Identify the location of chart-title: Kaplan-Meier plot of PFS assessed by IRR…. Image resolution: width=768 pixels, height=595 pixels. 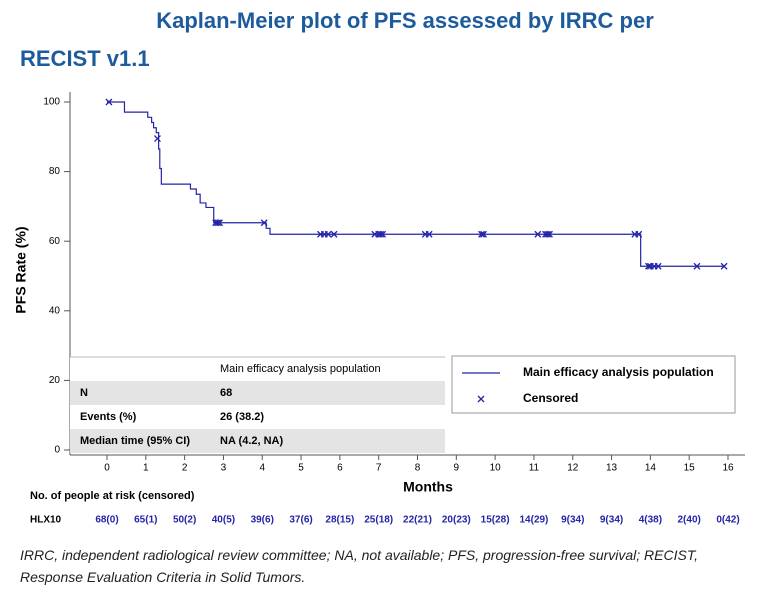
(405, 20).